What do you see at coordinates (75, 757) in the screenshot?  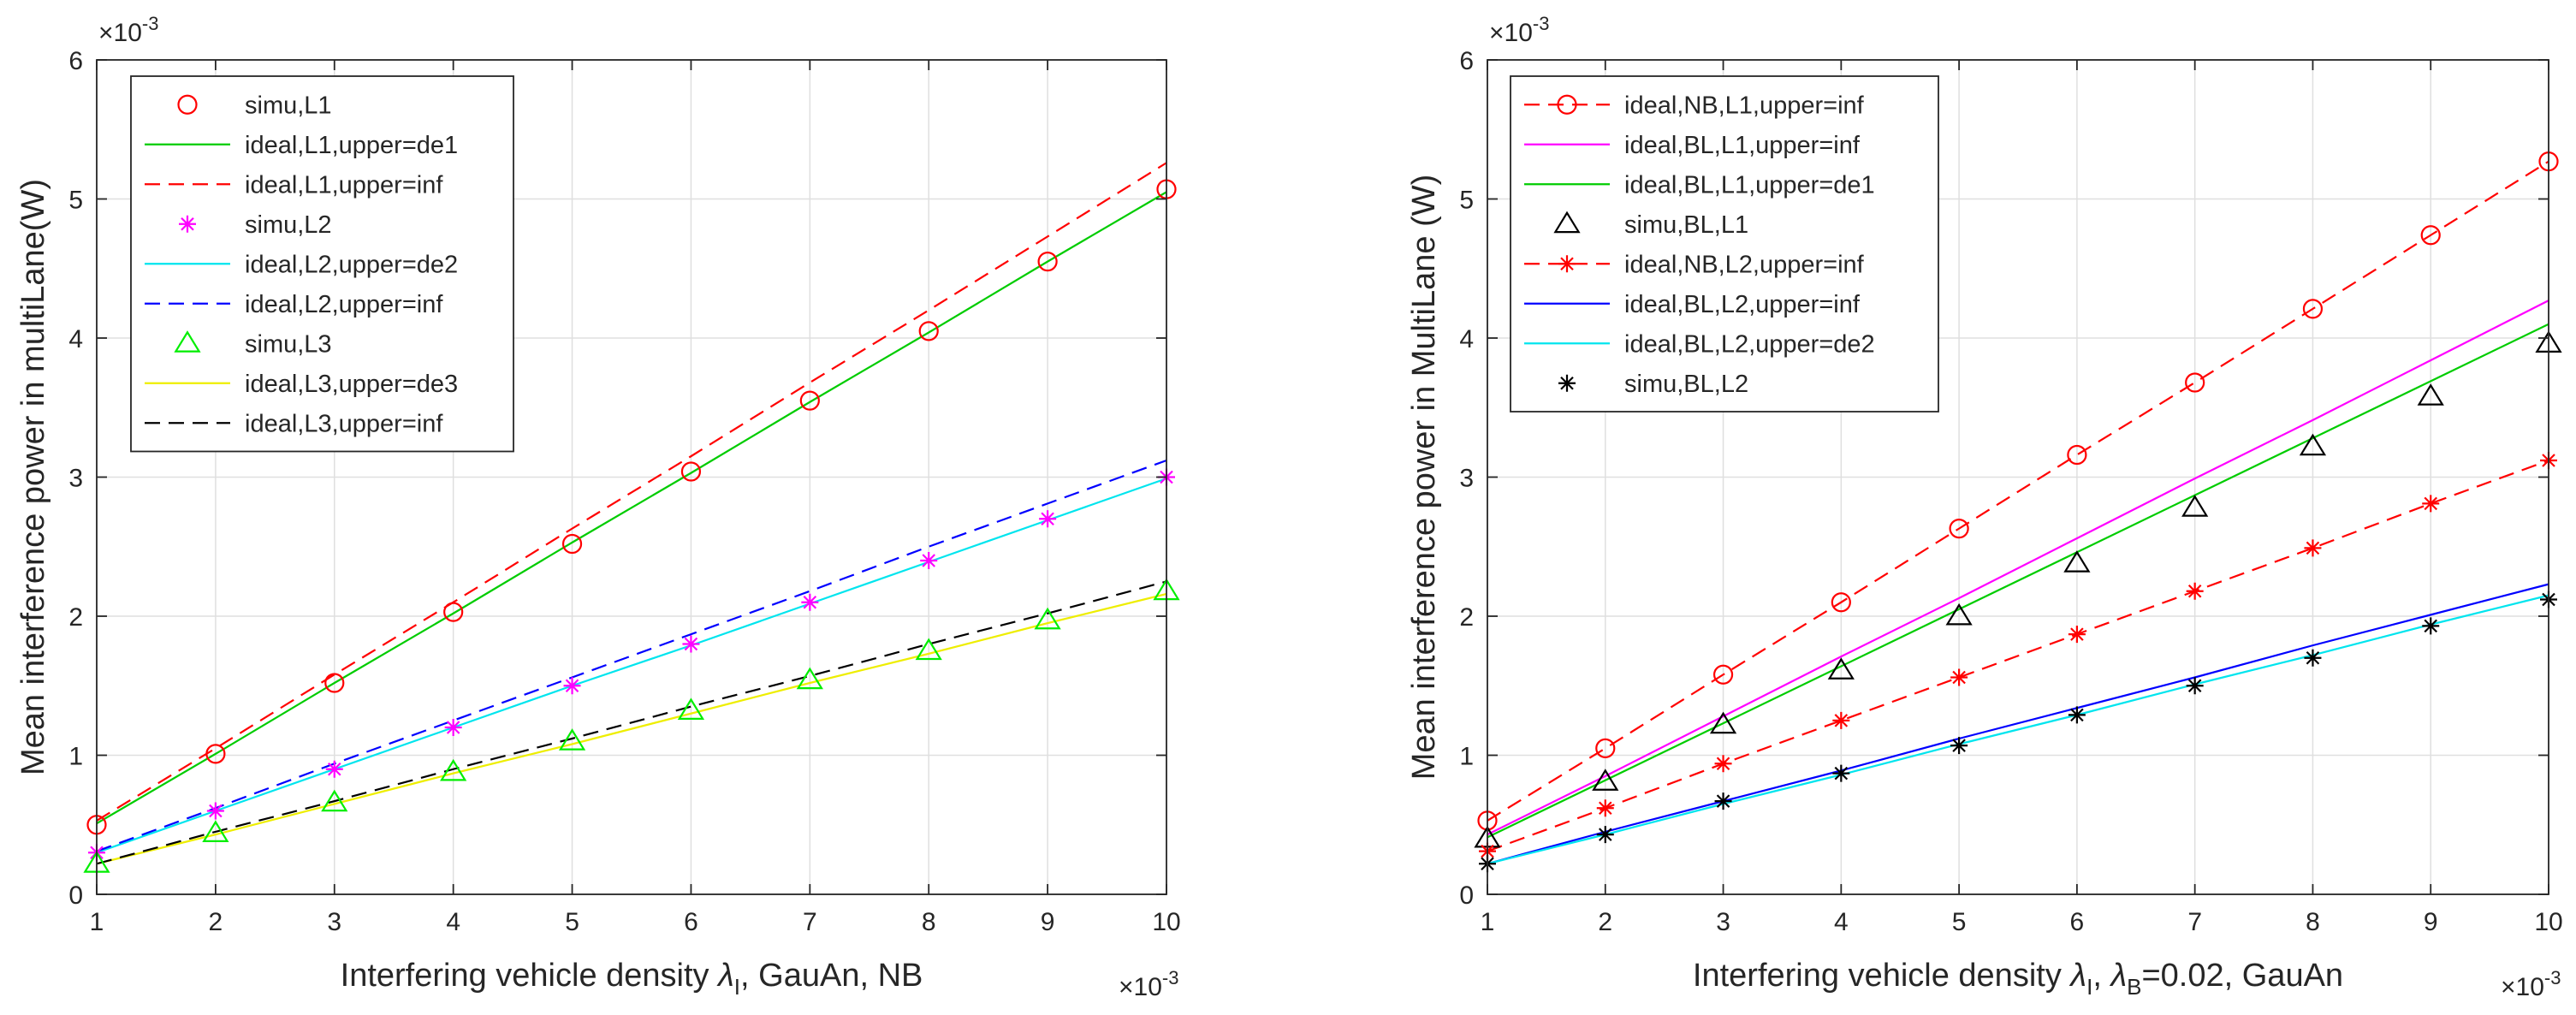 I see `y-tick-label: 1` at bounding box center [75, 757].